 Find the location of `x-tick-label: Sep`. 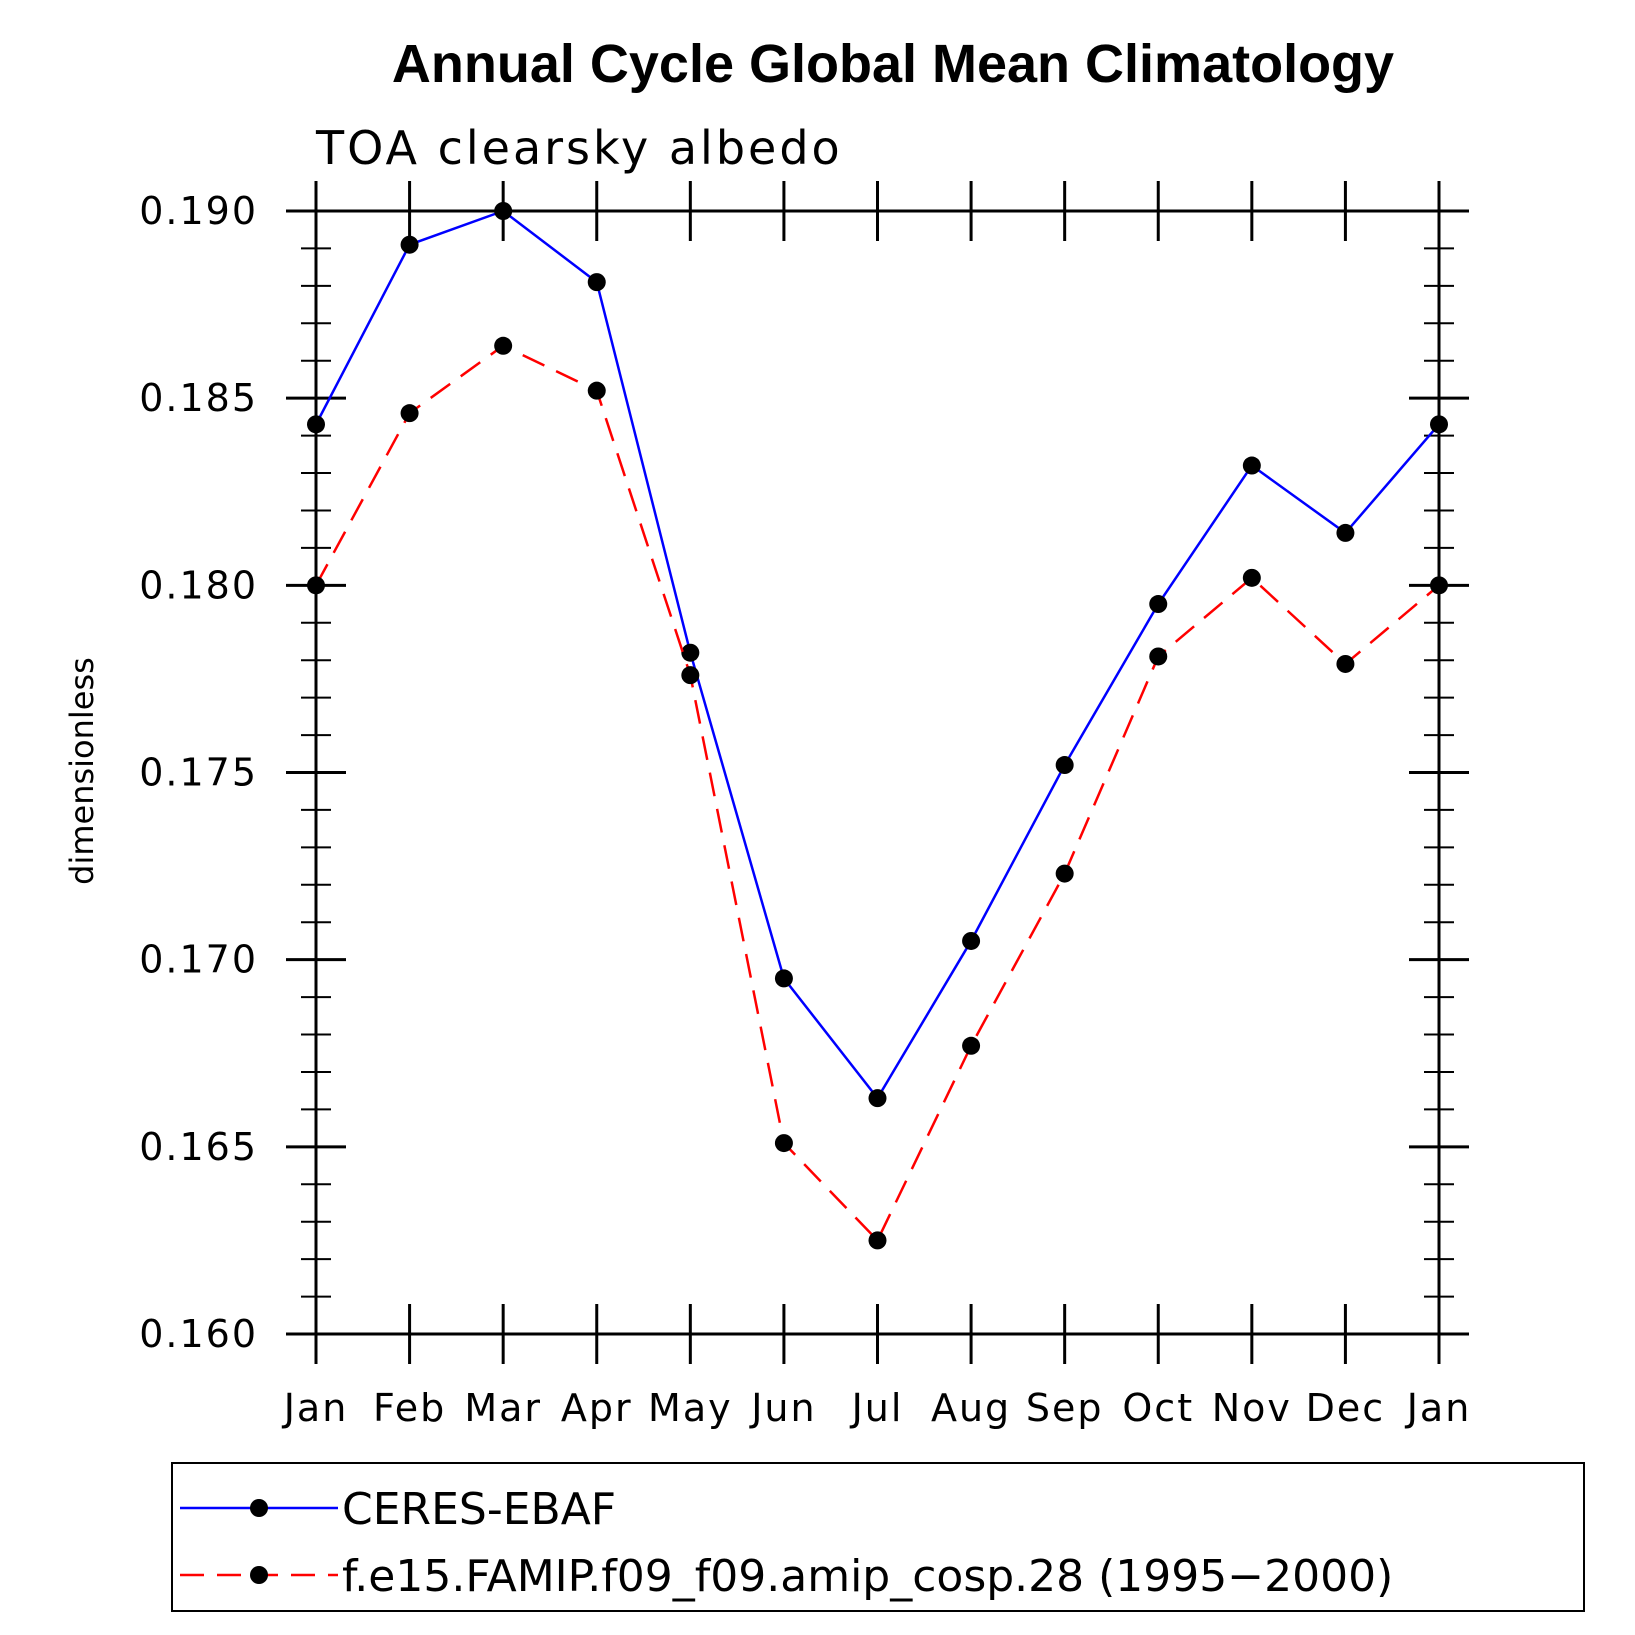

x-tick-label: Sep is located at coordinates (1065, 1408).